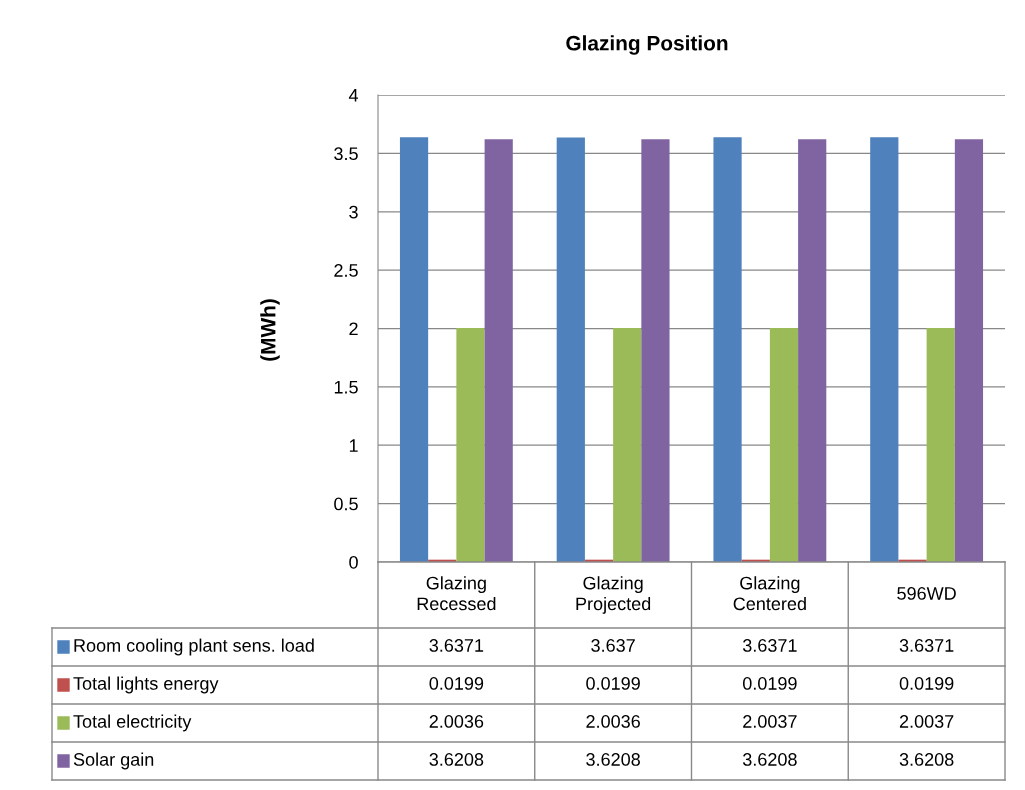 The width and height of the screenshot is (1025, 790). Describe the element at coordinates (613, 595) in the screenshot. I see `x-tick-label: Glazing Projected` at that location.